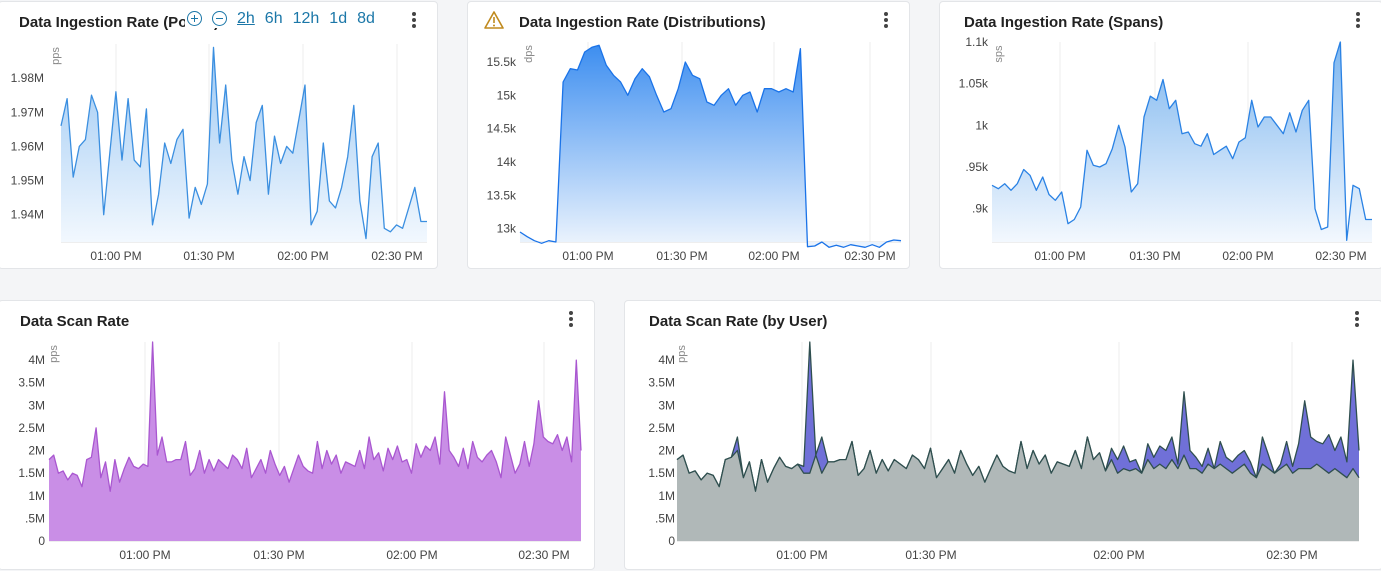  Describe the element at coordinates (27, 215) in the screenshot. I see `y-tick-label: 1.94M` at that location.